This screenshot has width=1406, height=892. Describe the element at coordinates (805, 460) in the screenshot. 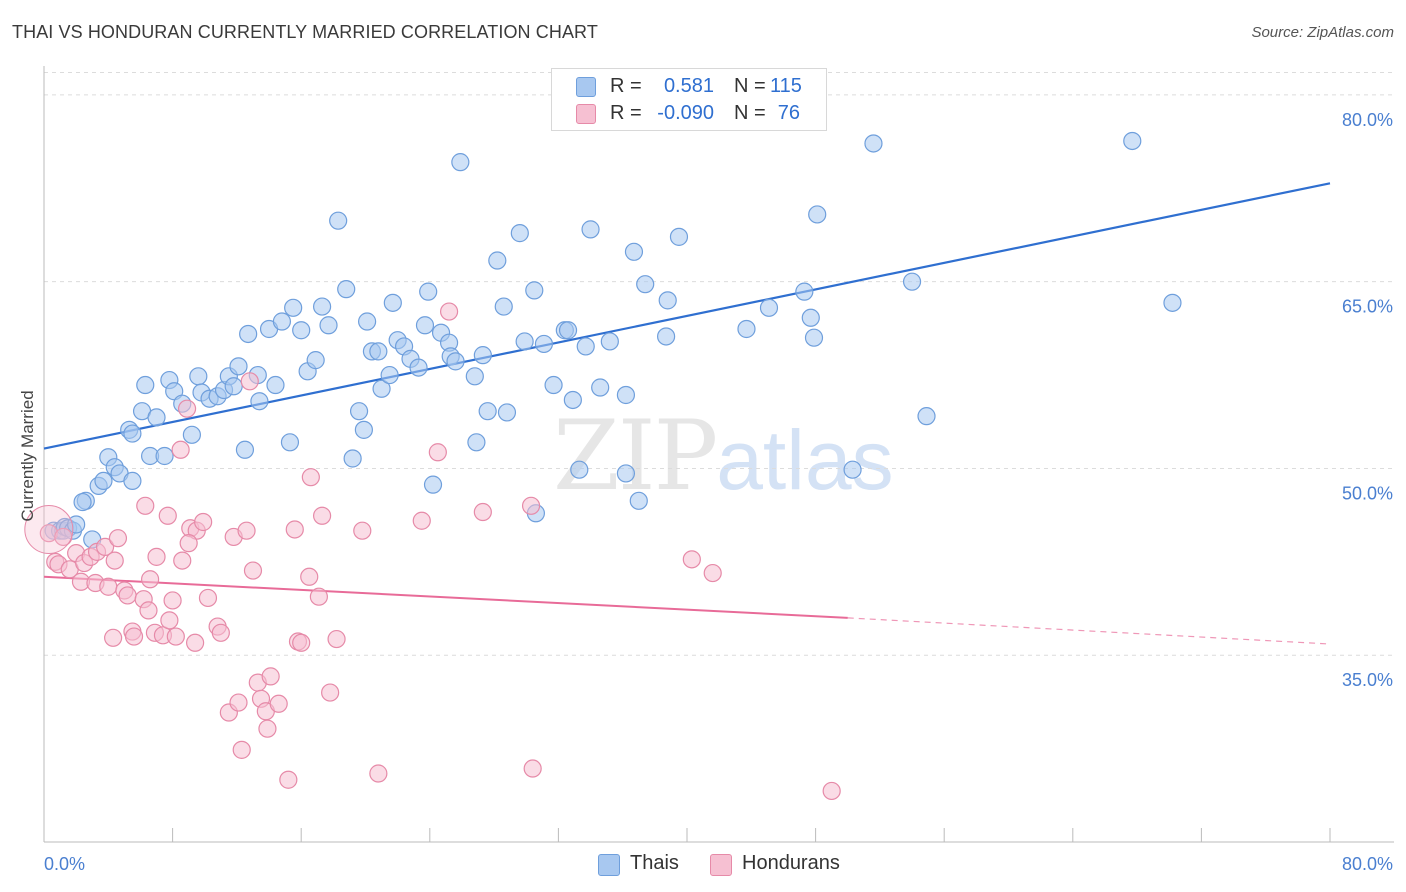

I see `watermark-atlas: atlas` at that location.